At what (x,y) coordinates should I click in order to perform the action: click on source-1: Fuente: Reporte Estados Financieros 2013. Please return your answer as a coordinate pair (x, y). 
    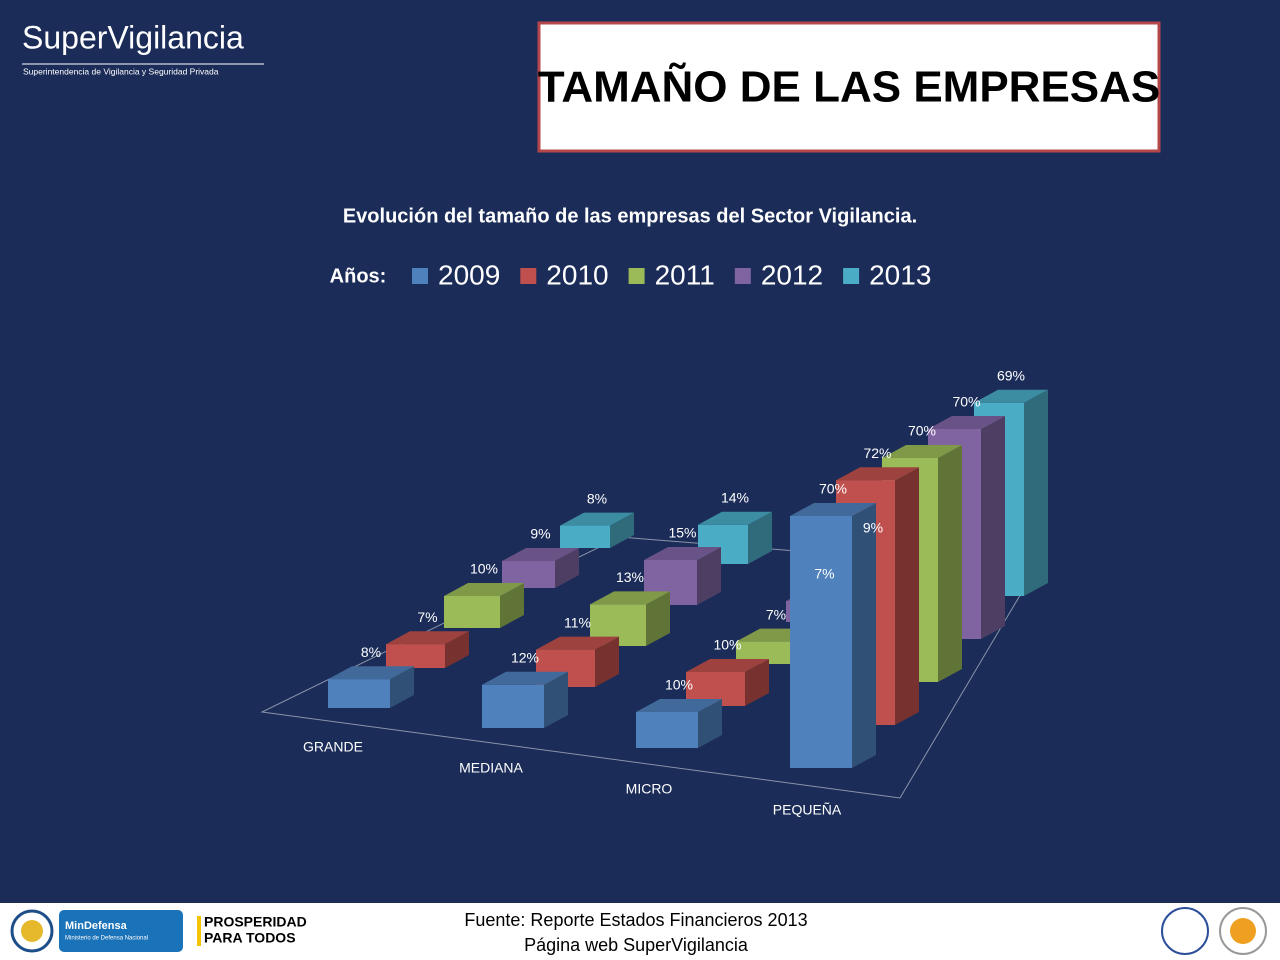
    Looking at the image, I should click on (635, 920).